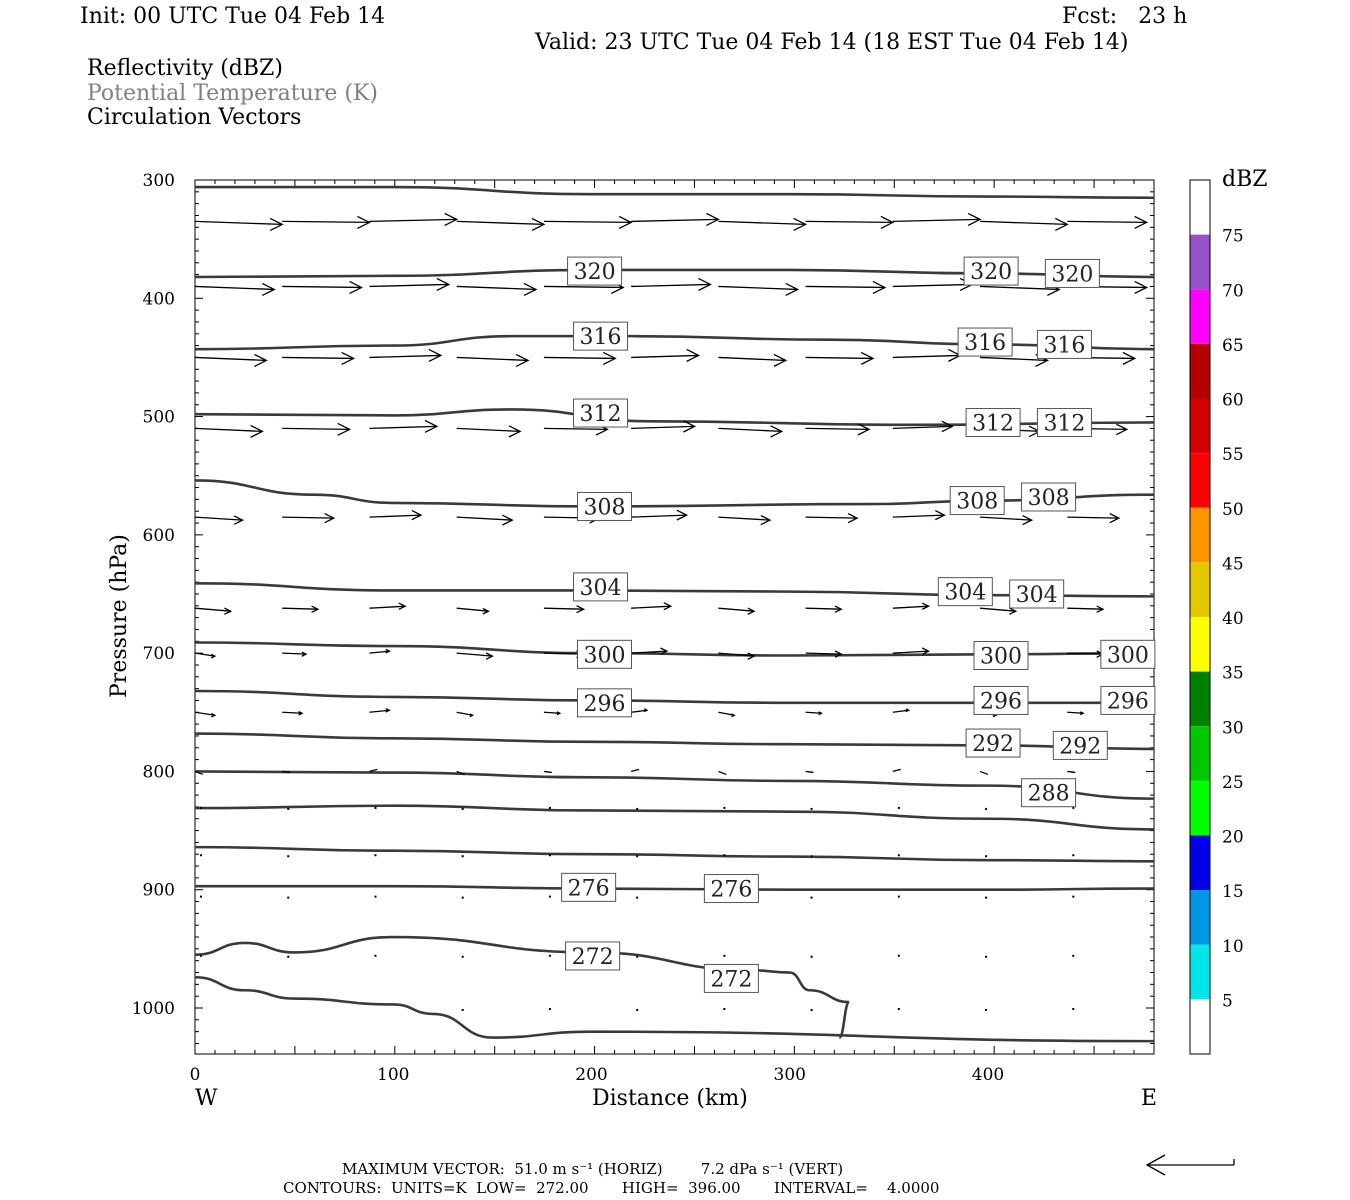 Image resolution: width=1350 pixels, height=1200 pixels. Describe the element at coordinates (1001, 701) in the screenshot. I see `contour-label: 296` at that location.